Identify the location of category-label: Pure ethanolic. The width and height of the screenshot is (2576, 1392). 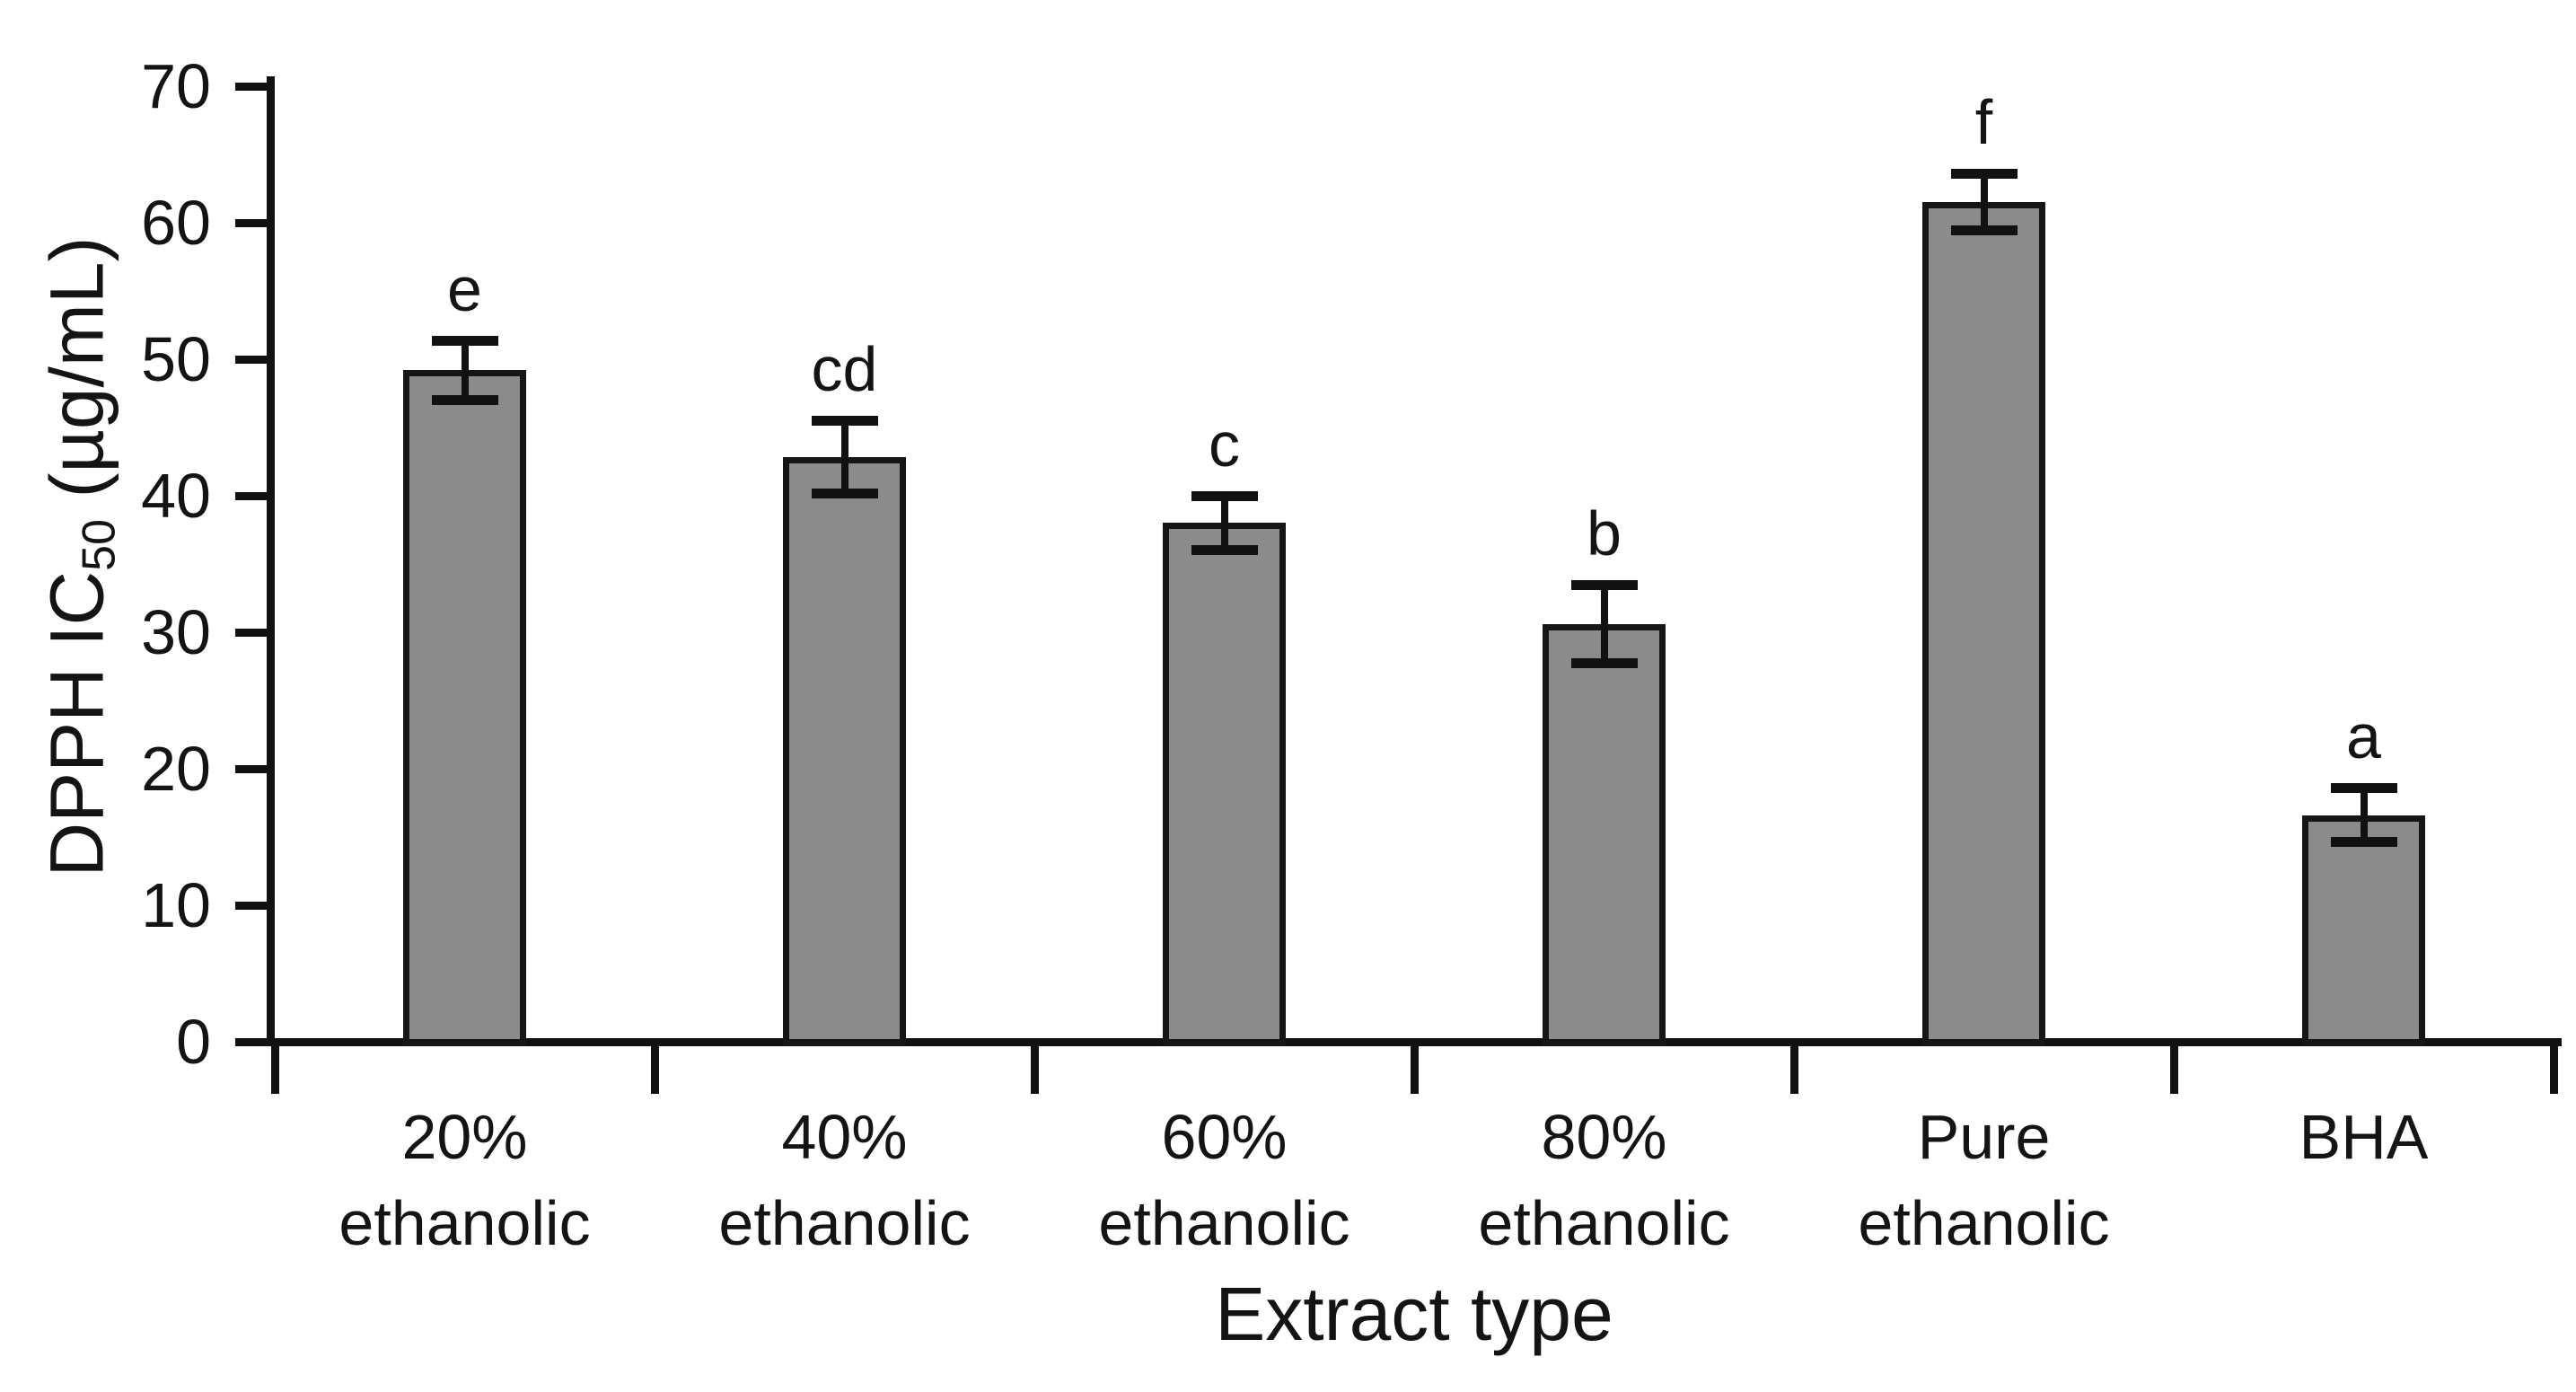
(1984, 1180).